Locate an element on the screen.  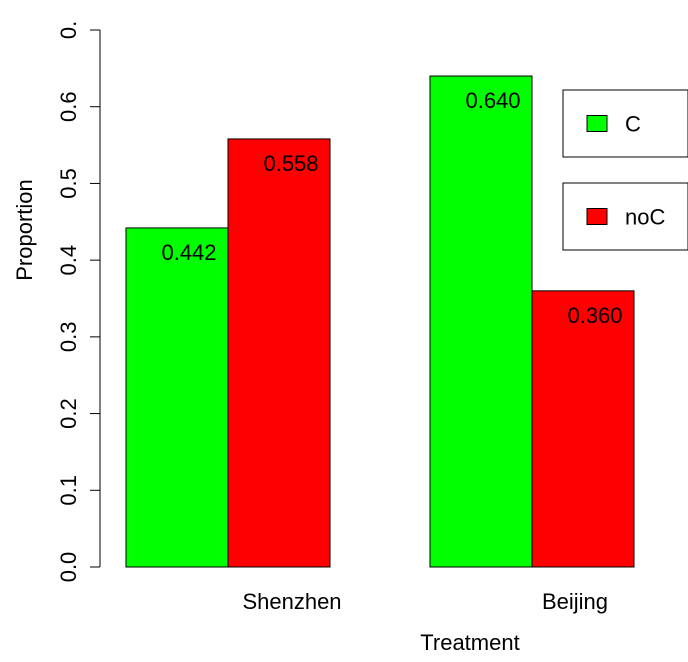
category-label: Beijing is located at coordinates (575, 601).